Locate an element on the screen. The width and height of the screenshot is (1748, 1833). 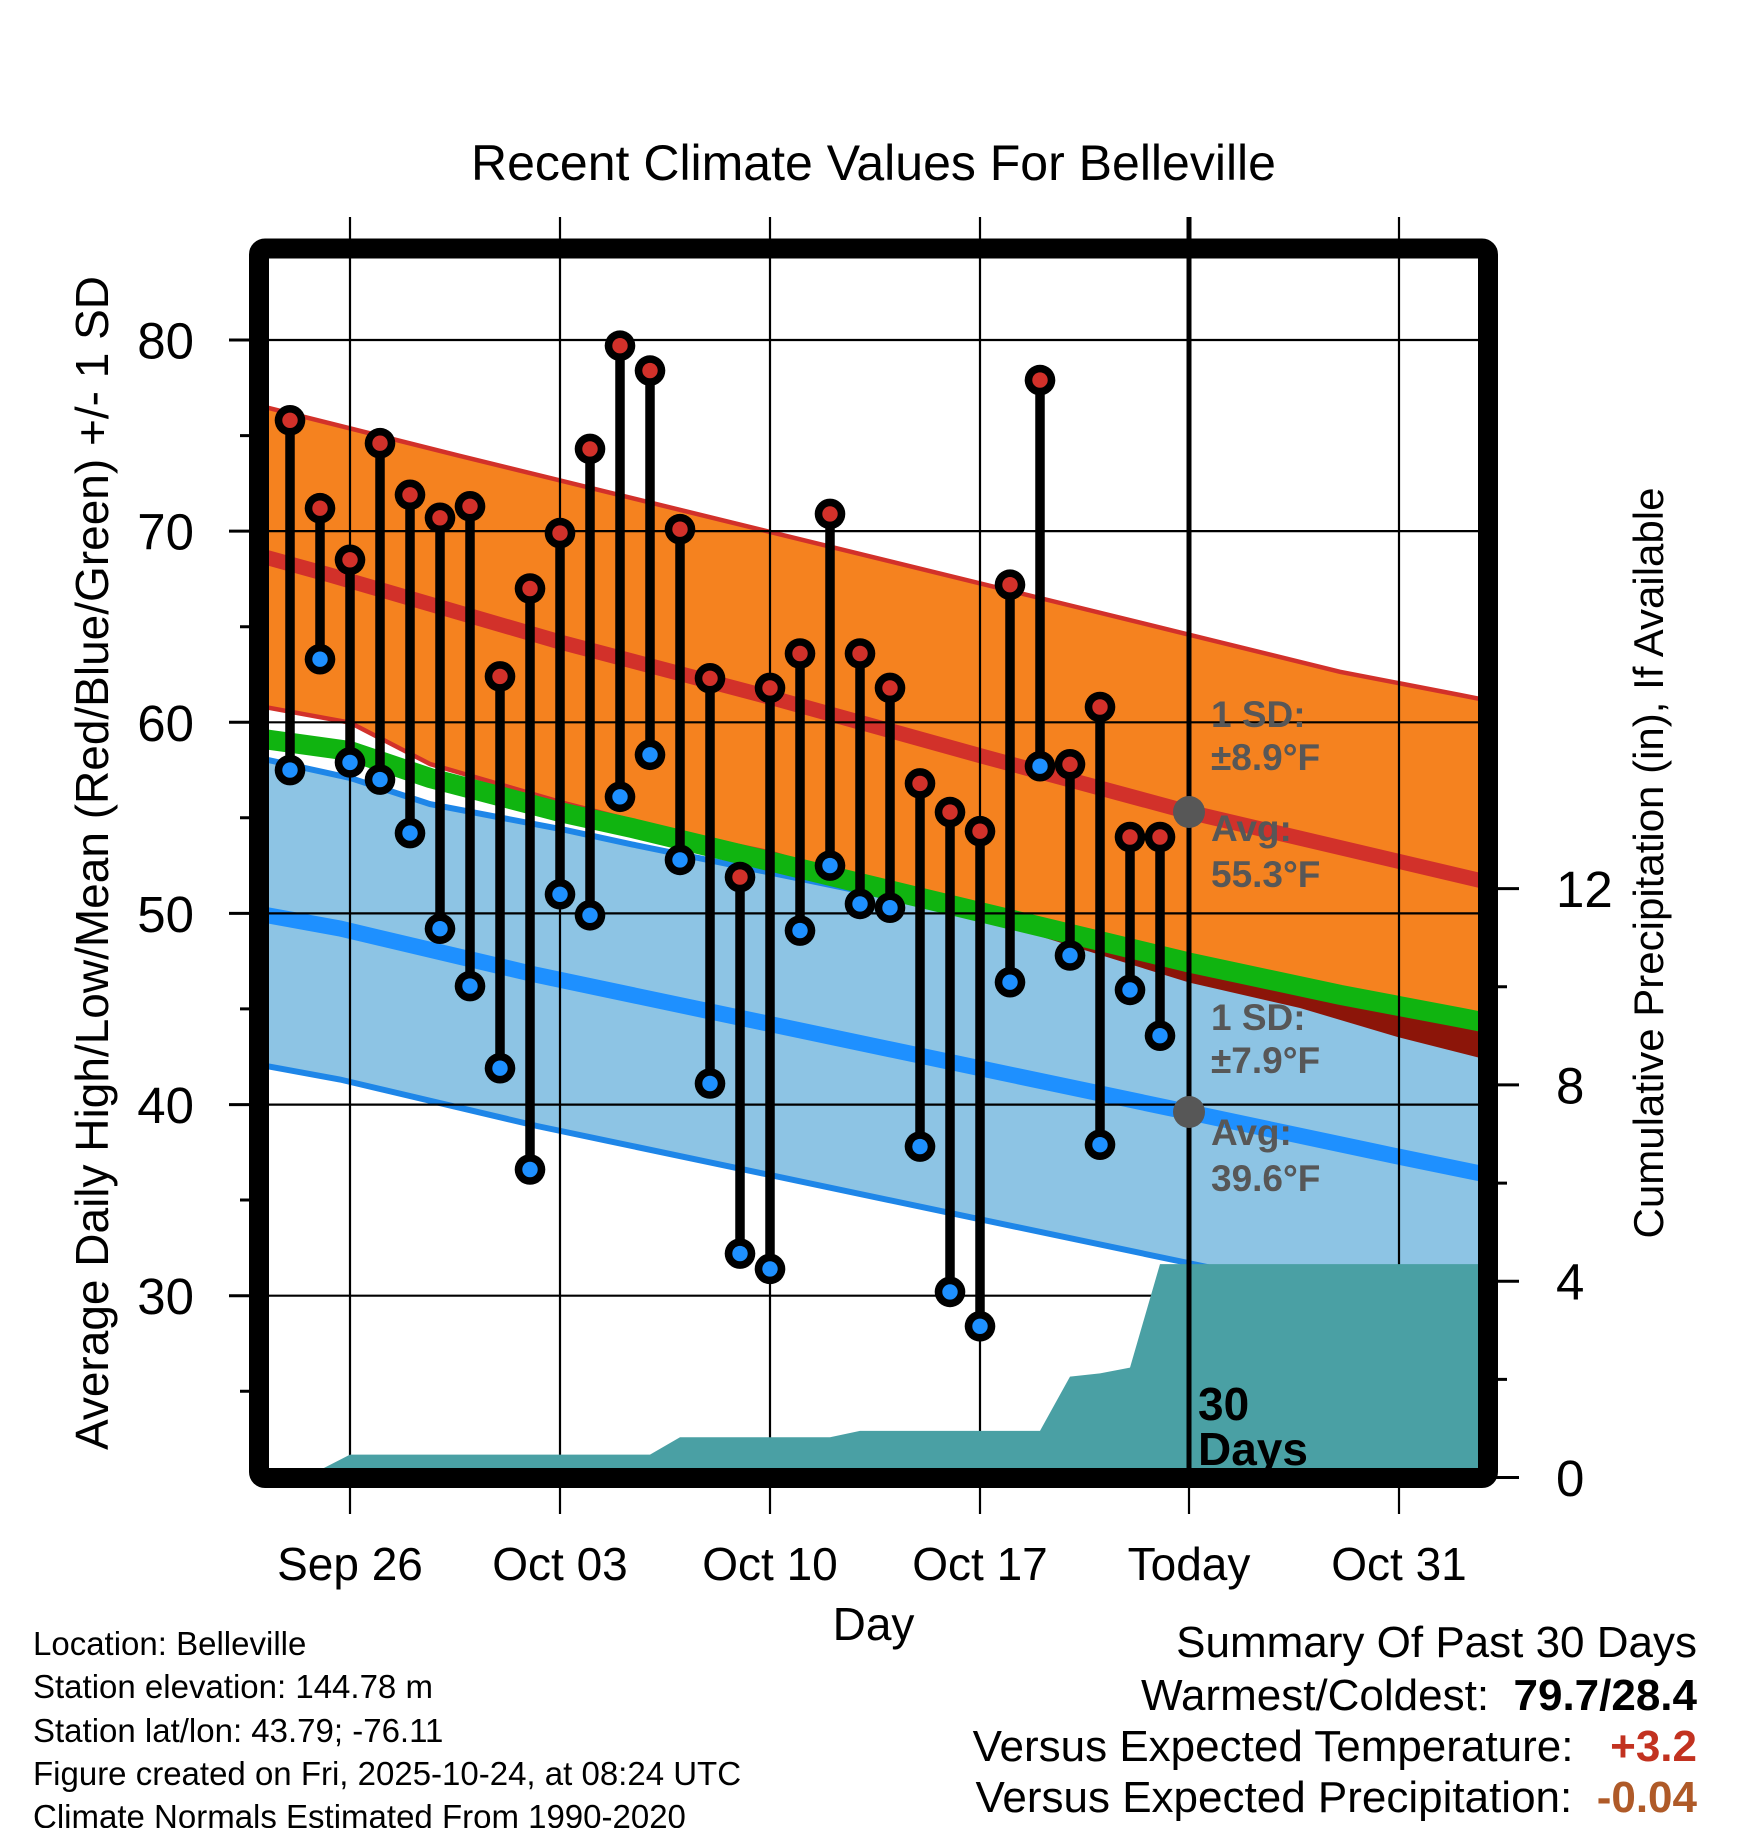
svg-text:Versus Expected Temperature:: Versus Expected Temperature: +3.2 is located at coordinates (1335, 1746).